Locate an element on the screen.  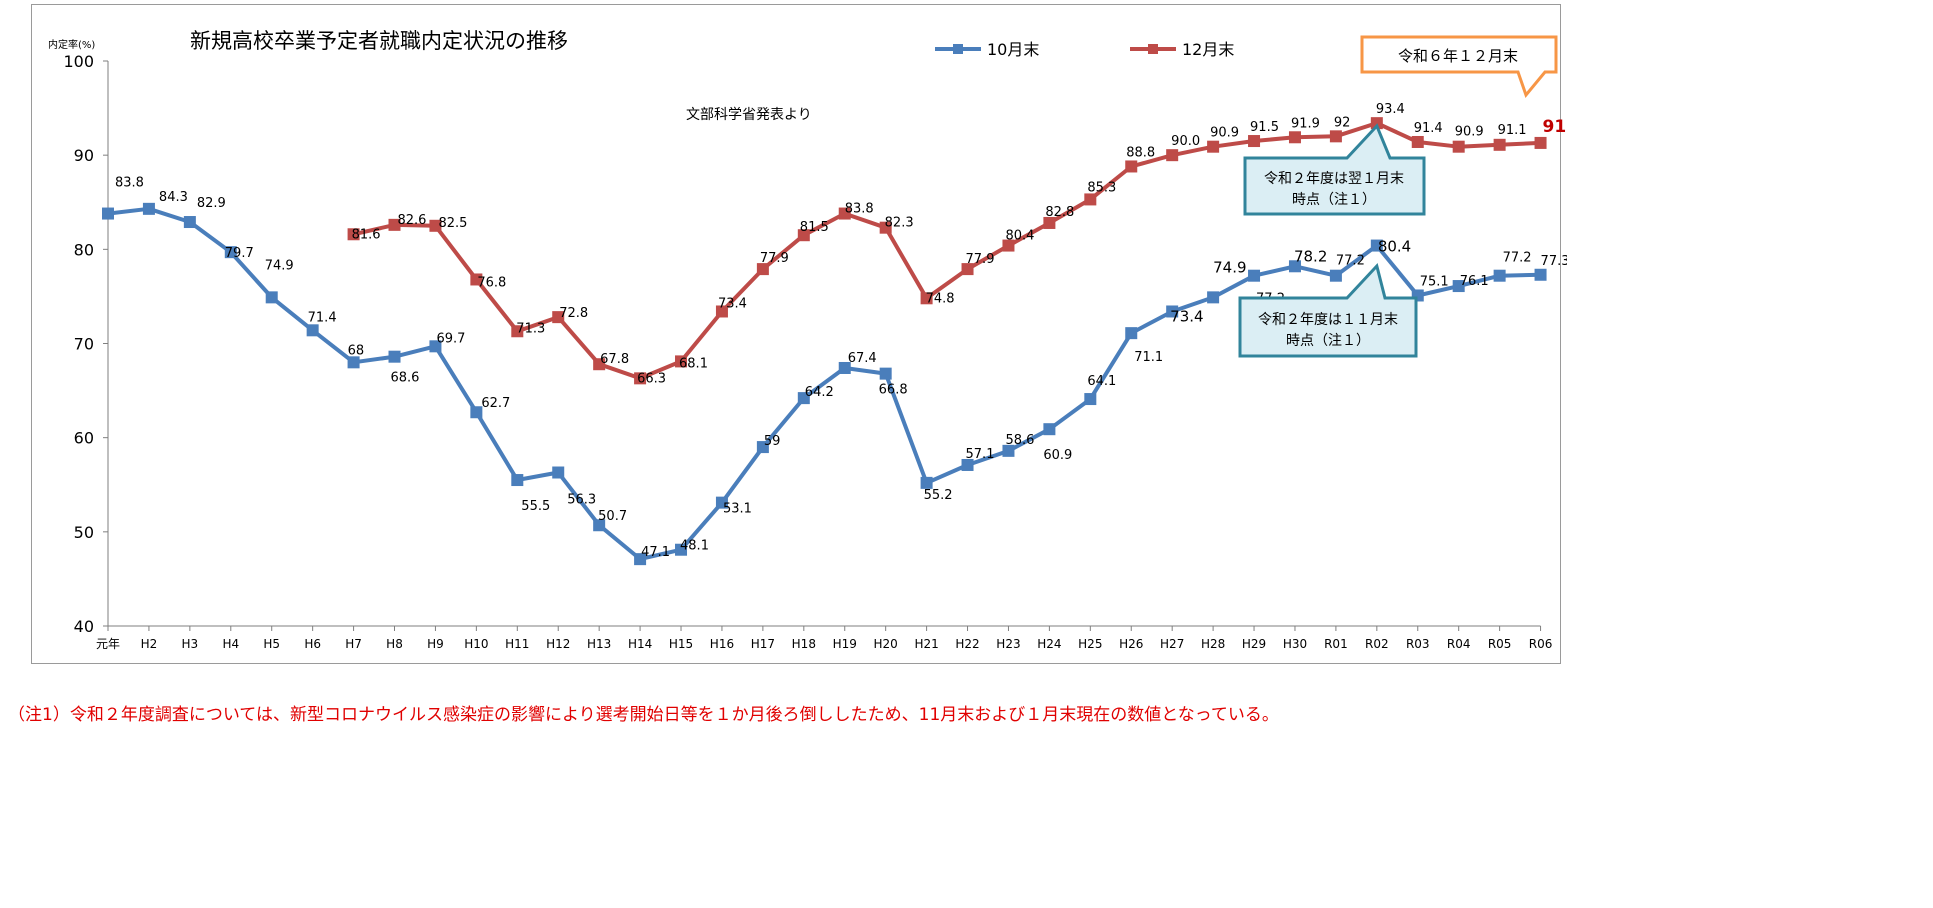
data-label-0-20: 55.2 is located at coordinates (938, 495).